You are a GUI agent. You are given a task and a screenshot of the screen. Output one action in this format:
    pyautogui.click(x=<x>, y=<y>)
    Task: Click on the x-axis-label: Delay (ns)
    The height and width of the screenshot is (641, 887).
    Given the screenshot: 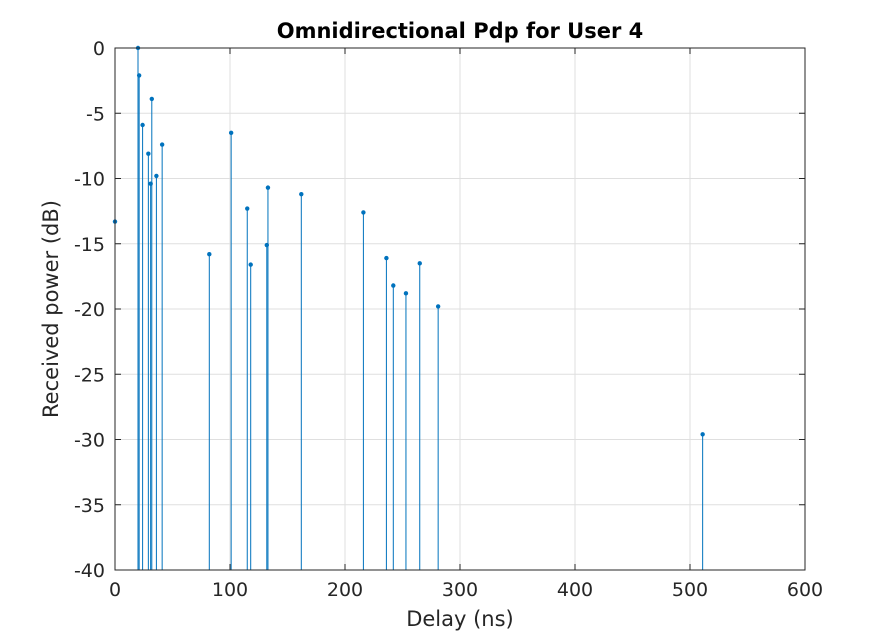 What is the action you would take?
    pyautogui.click(x=460, y=619)
    